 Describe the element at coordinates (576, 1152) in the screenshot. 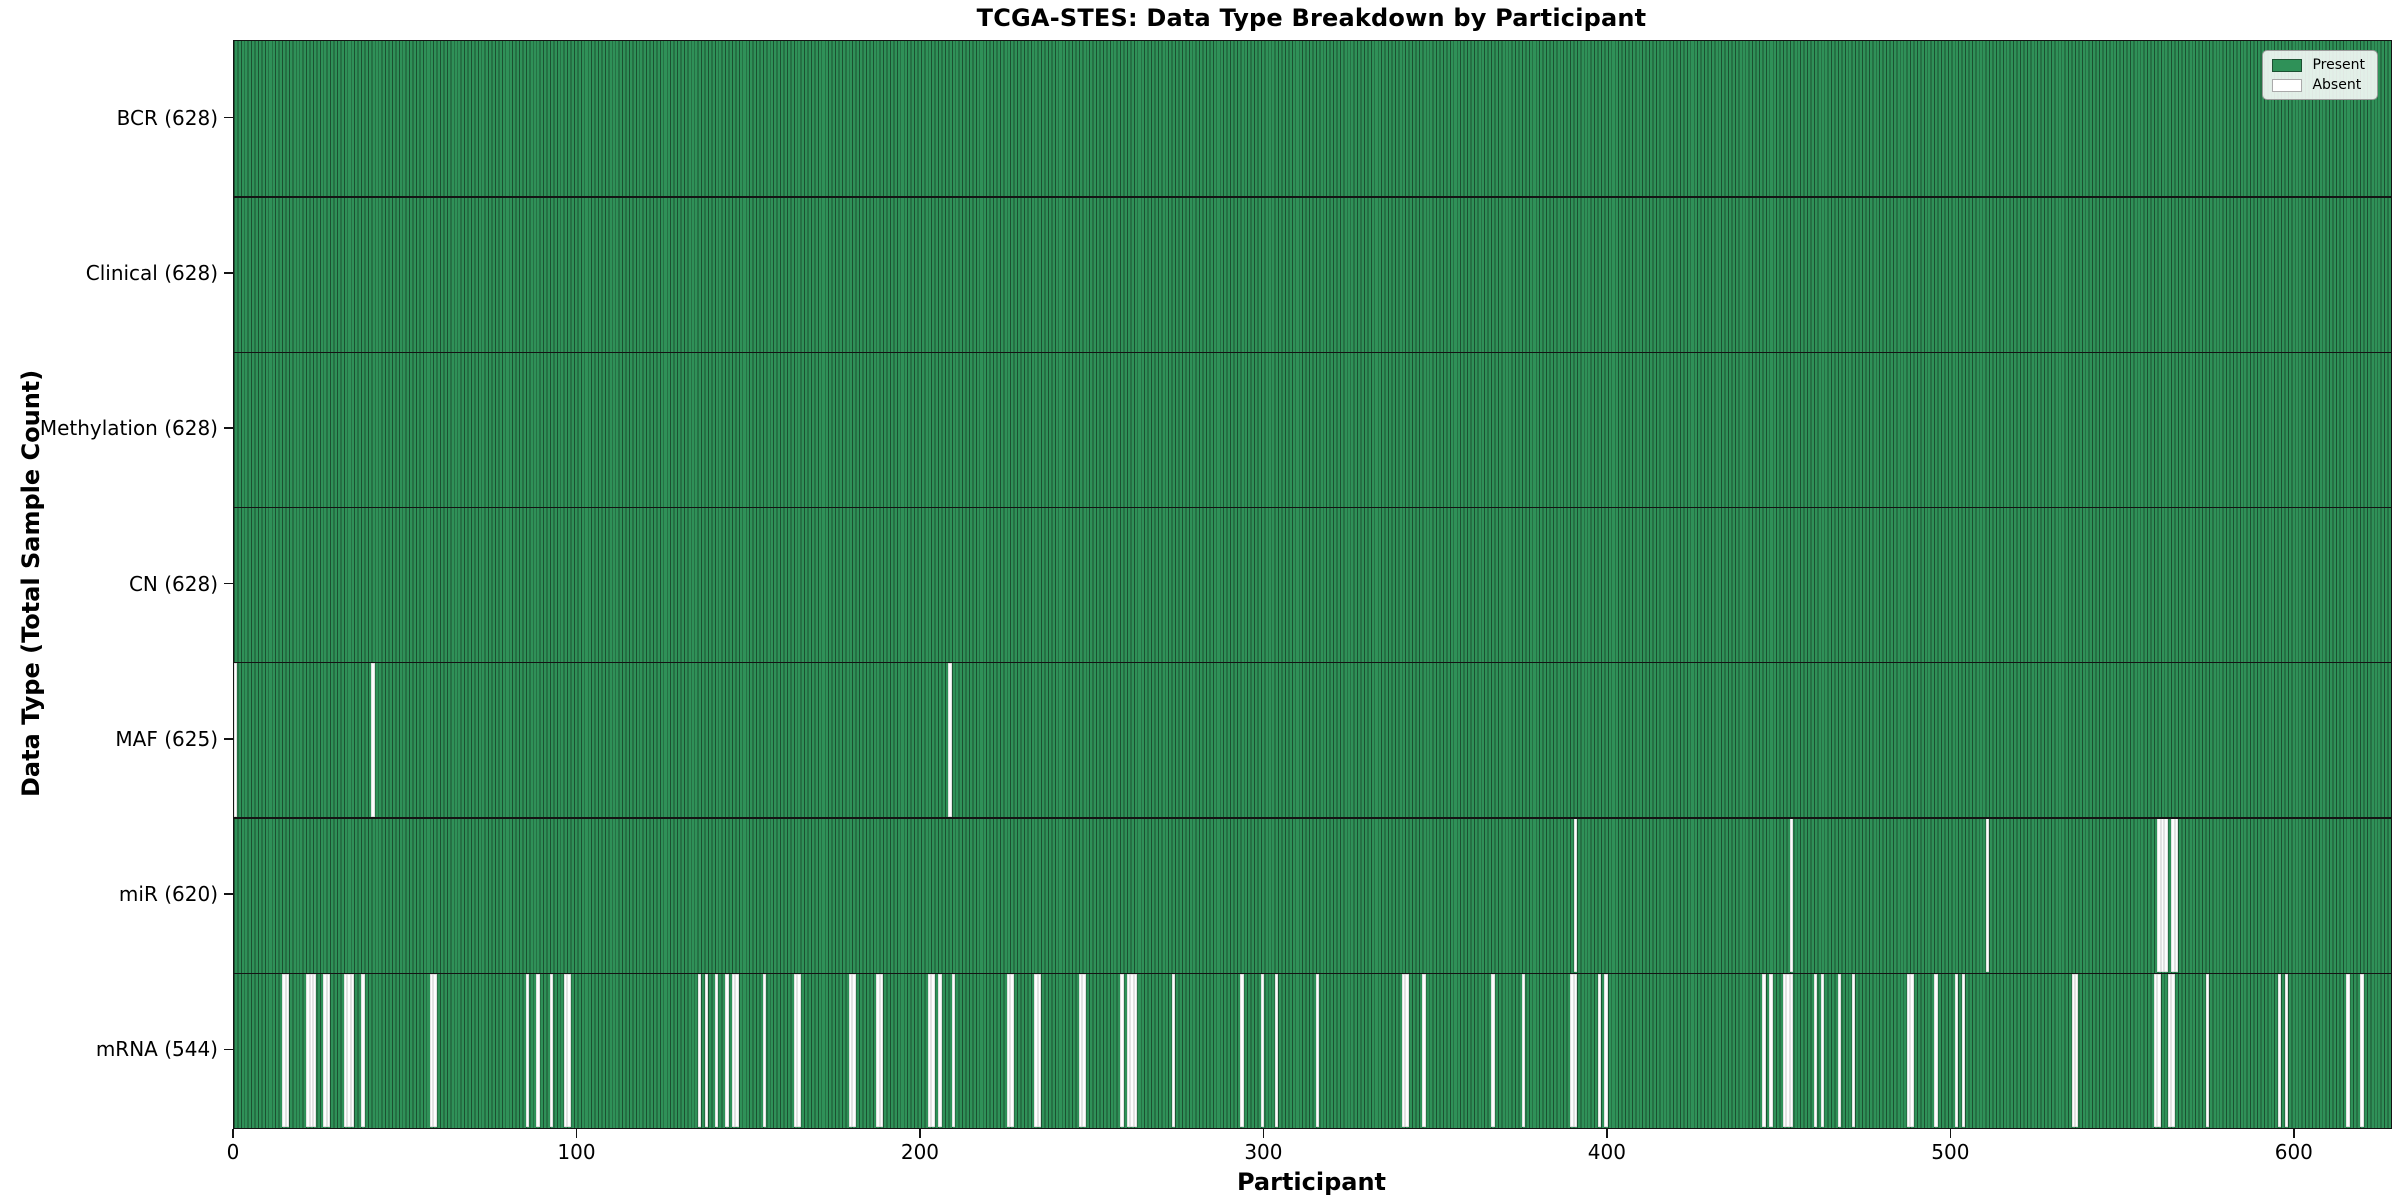

I see `x-tick-label: 100` at that location.